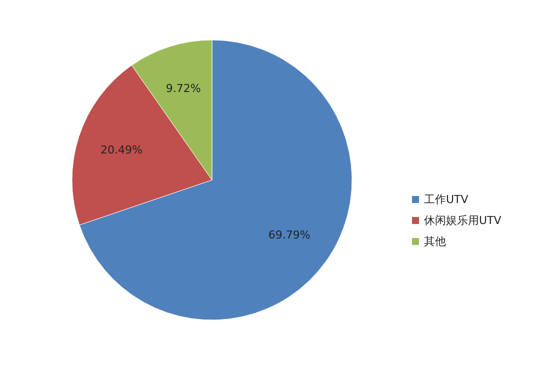 This screenshot has width=542, height=366. I want to click on data-label: 20.49%, so click(121, 149).